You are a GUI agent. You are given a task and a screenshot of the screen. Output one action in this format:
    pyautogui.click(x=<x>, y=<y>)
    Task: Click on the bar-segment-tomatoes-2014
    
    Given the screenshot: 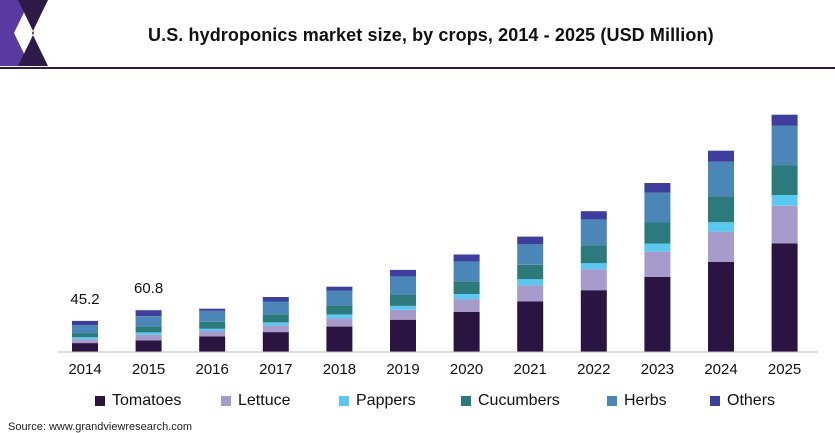 What is the action you would take?
    pyautogui.click(x=85, y=347)
    